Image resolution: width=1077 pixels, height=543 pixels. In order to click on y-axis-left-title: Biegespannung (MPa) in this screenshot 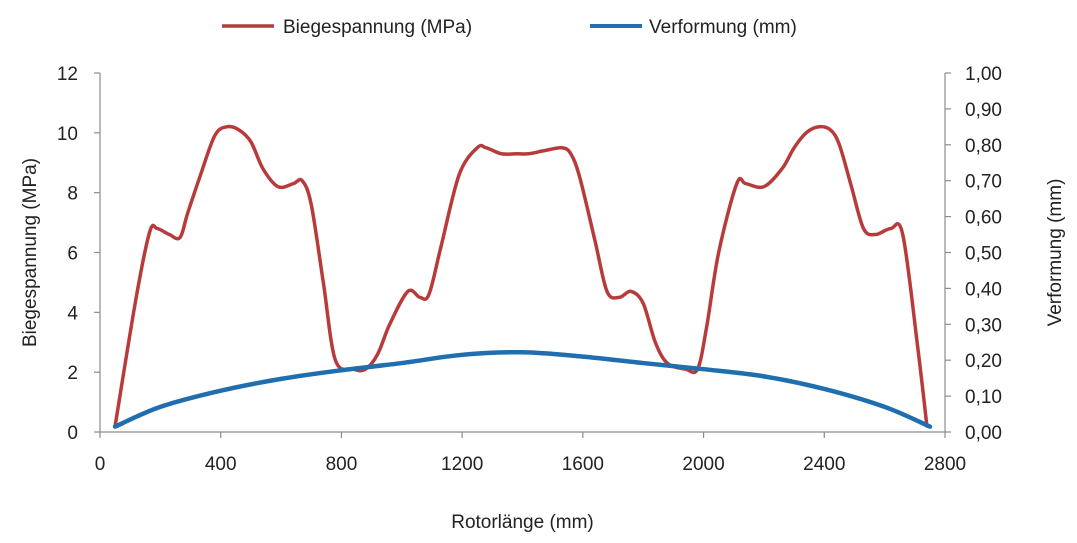, I will do `click(30, 252)`.